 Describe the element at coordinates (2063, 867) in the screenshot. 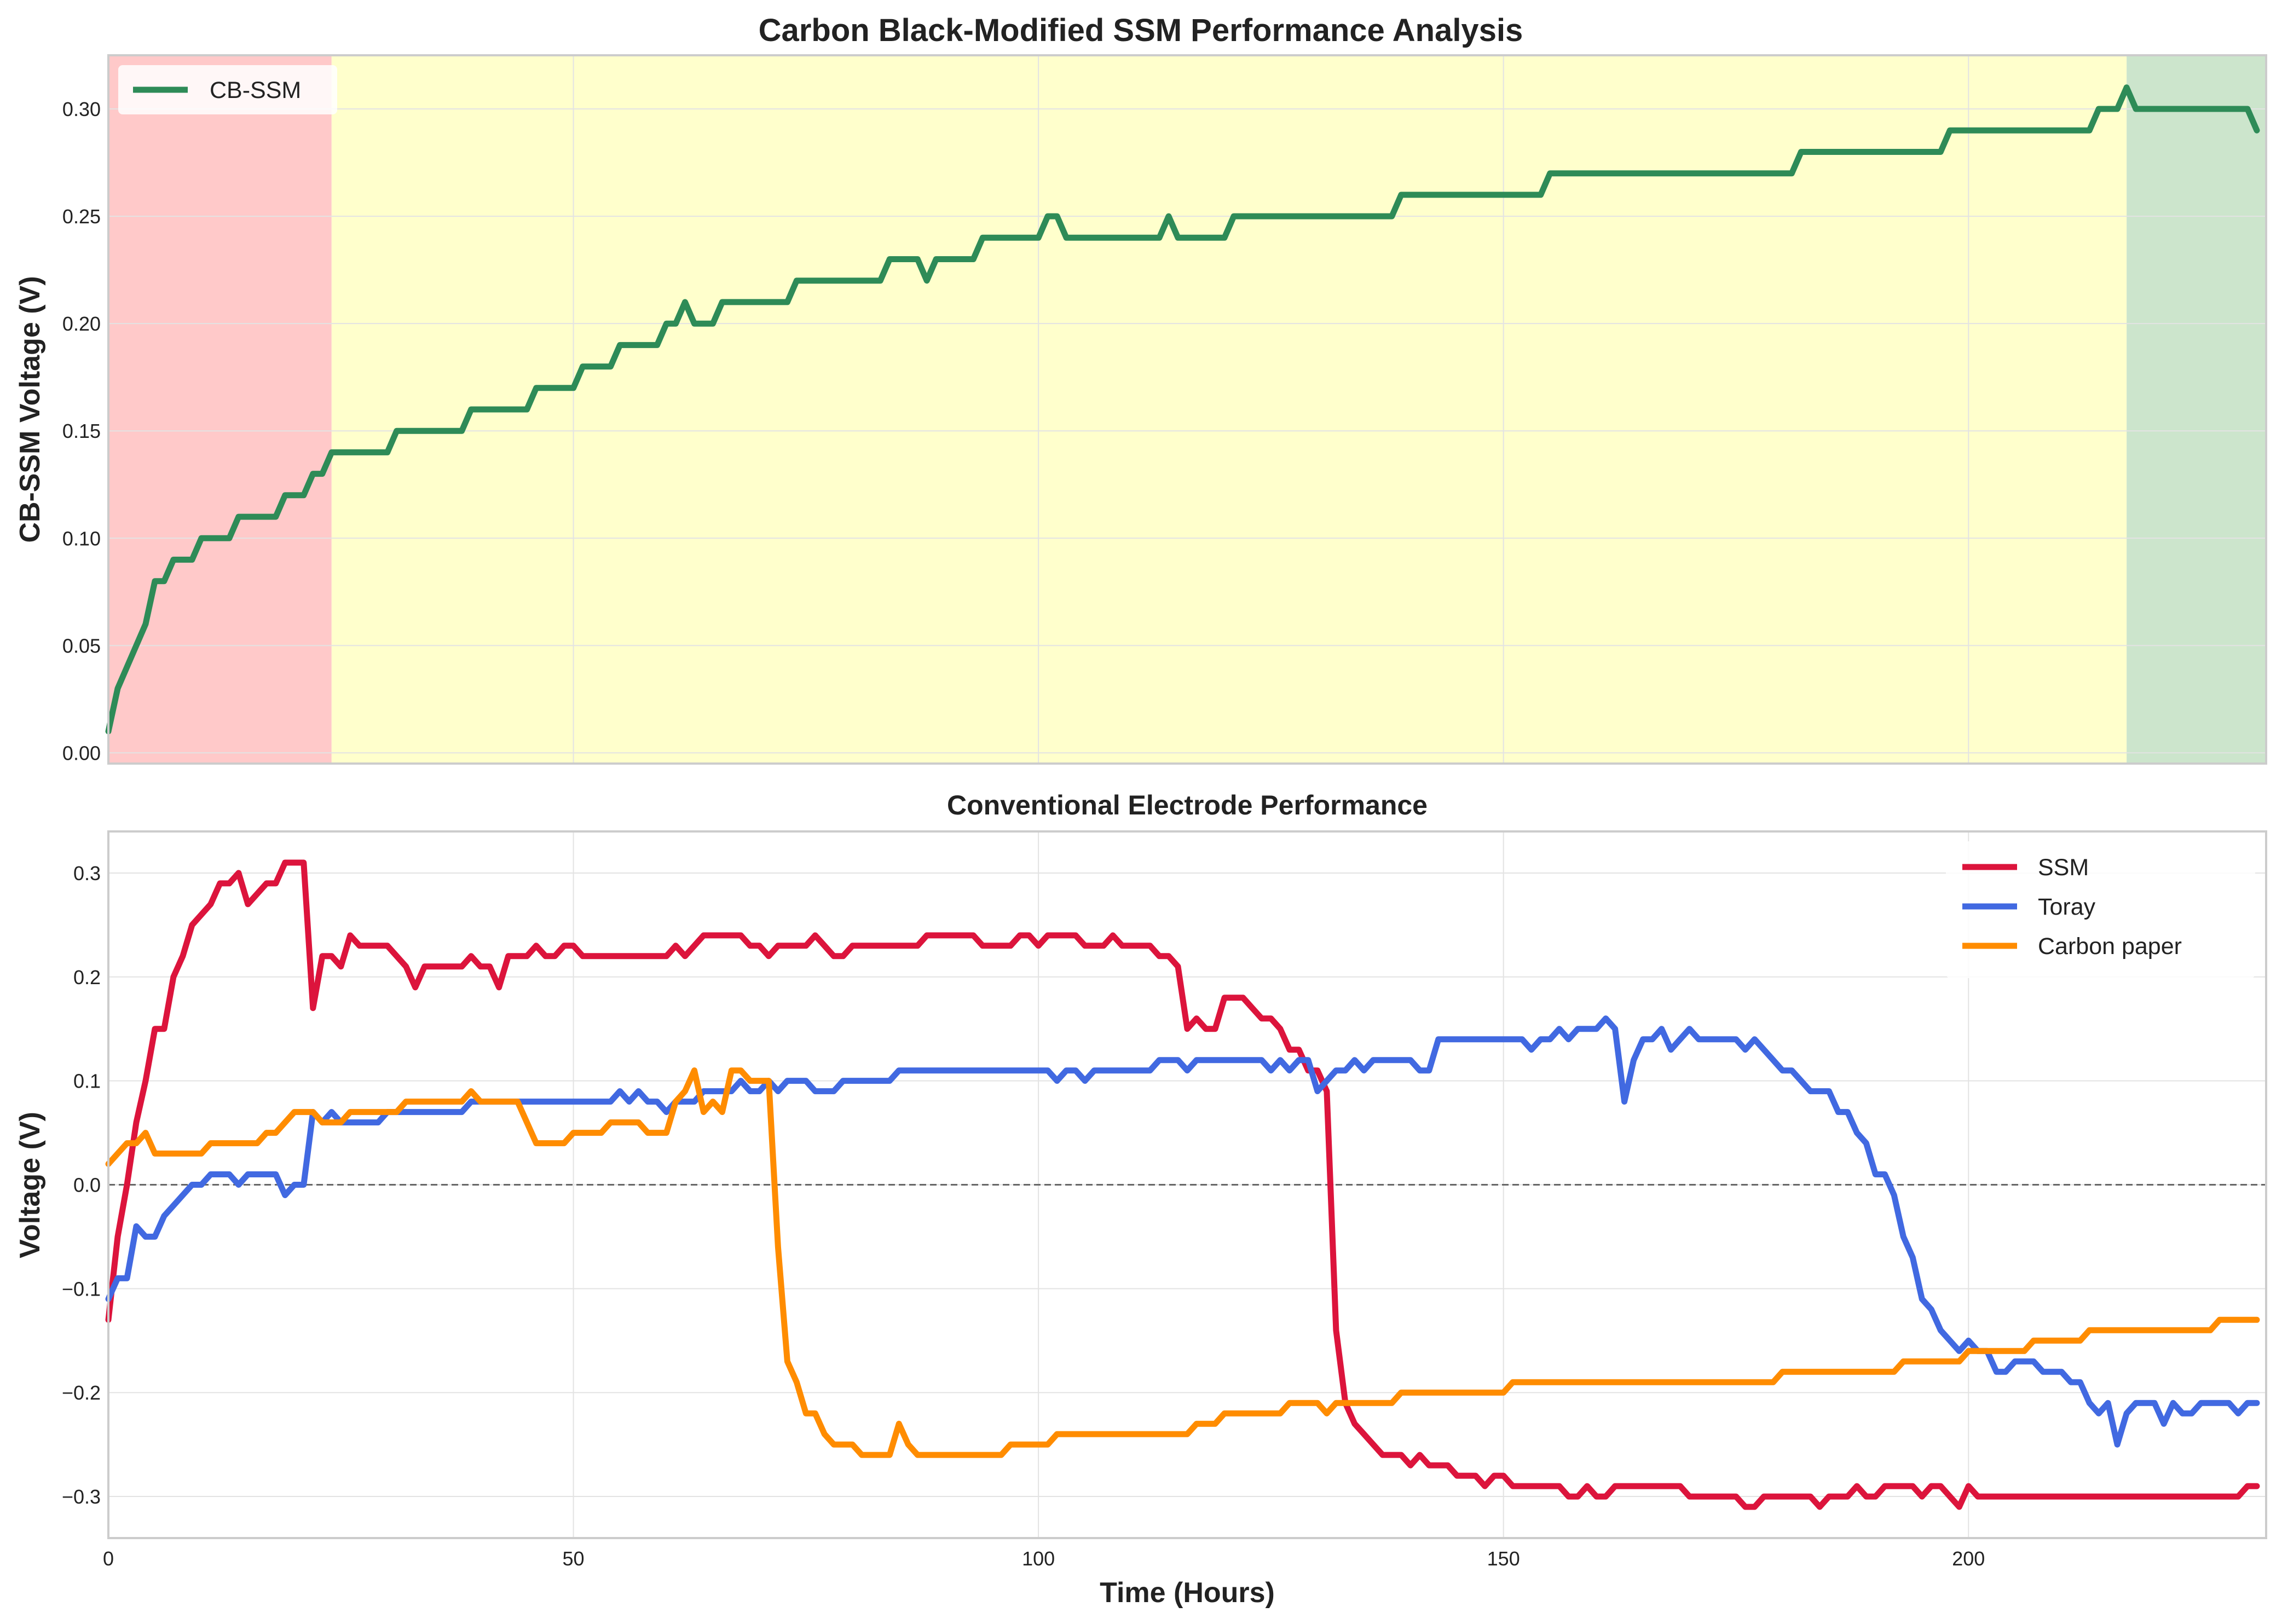

I see `legend-label-ssm: SSM` at that location.